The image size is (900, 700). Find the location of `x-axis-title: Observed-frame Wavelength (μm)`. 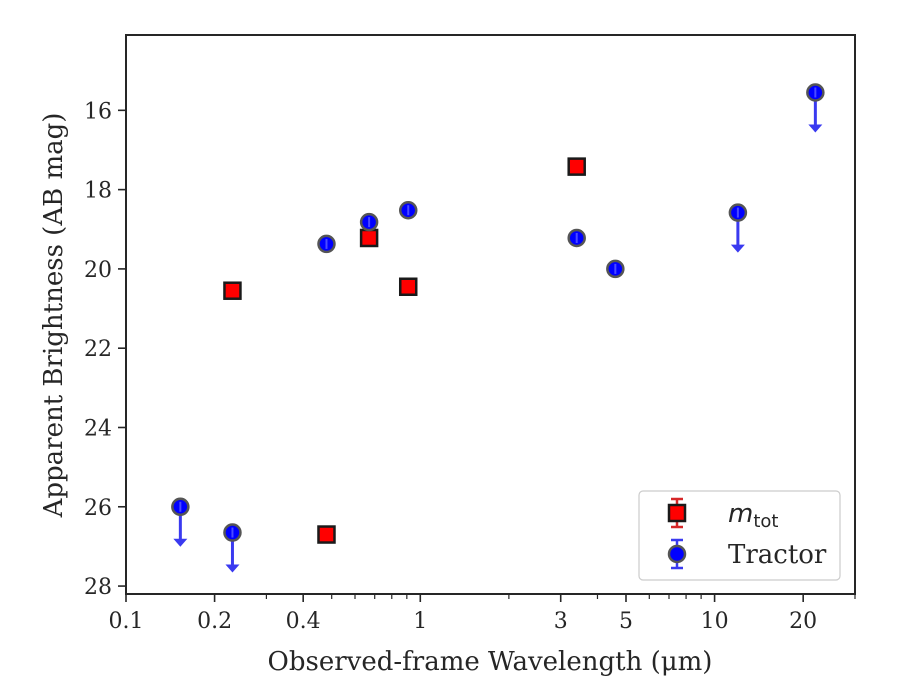

x-axis-title: Observed-frame Wavelength (μm) is located at coordinates (490, 662).